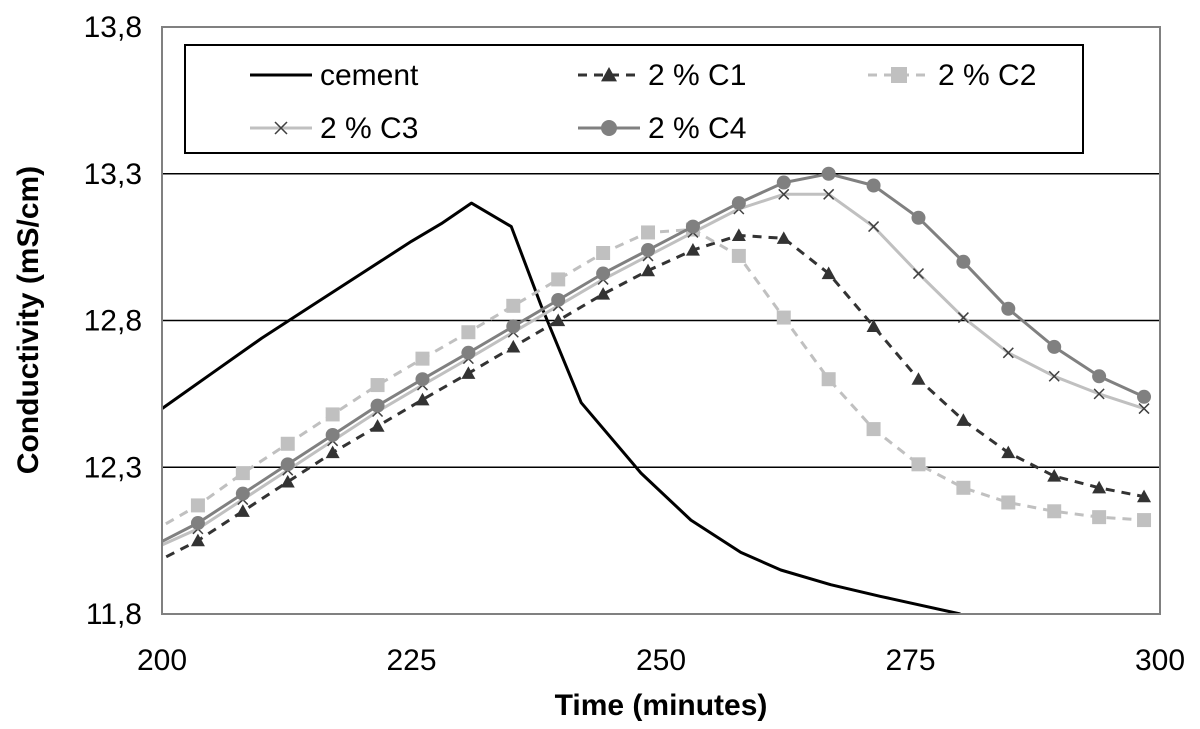 The height and width of the screenshot is (729, 1200). Describe the element at coordinates (1160, 660) in the screenshot. I see `x-tick-label: 300` at that location.